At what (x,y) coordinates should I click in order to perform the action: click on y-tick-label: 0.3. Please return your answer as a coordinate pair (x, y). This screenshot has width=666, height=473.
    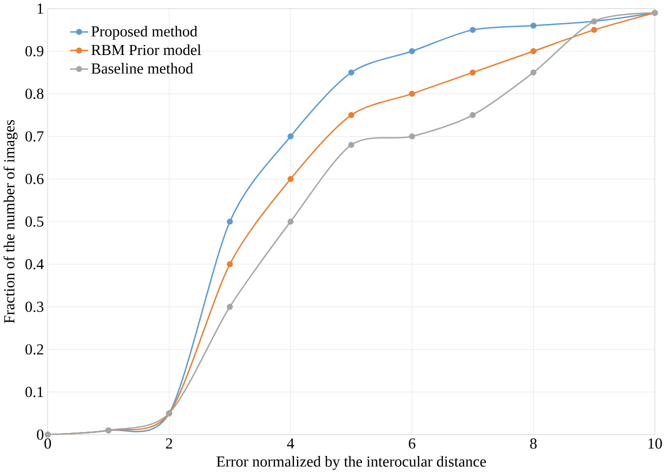
    Looking at the image, I should click on (34, 306).